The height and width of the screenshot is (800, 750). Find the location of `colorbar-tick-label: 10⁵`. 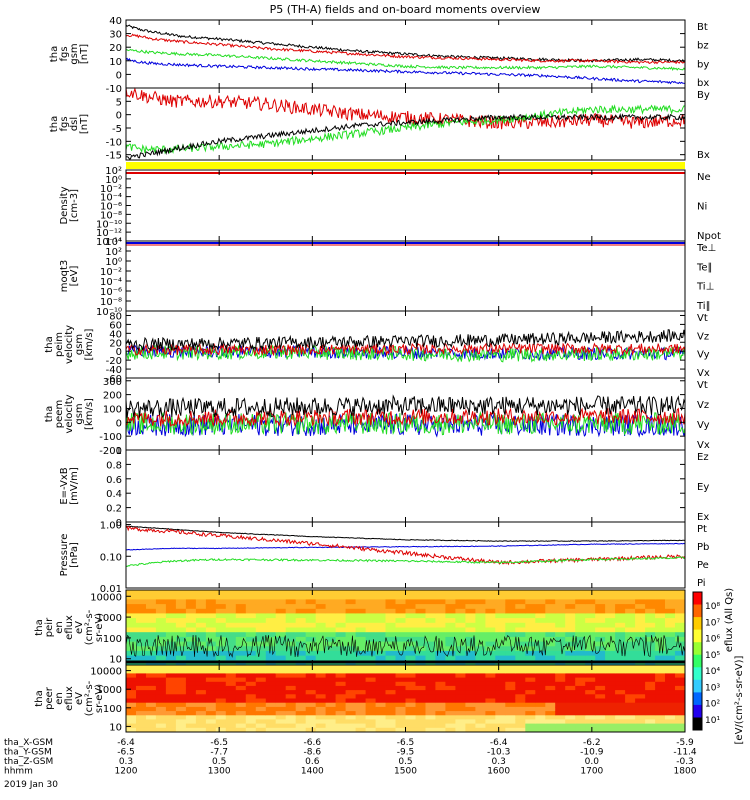

colorbar-tick-label: 10⁵ is located at coordinates (712, 656).